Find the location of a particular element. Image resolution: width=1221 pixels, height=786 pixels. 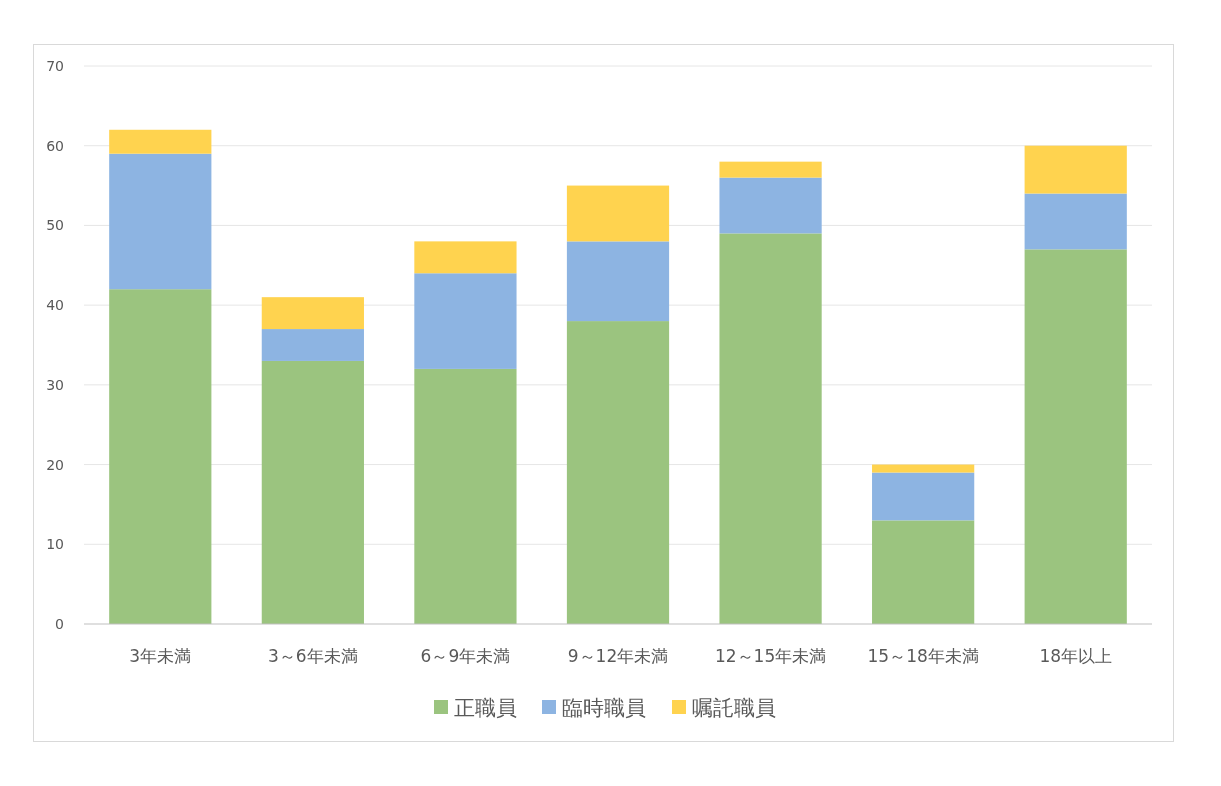

x-tick-label: 3年未満 is located at coordinates (160, 656).